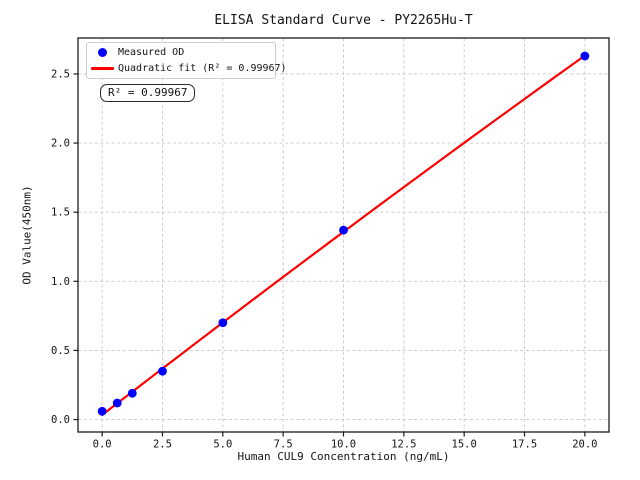  Describe the element at coordinates (343, 445) in the screenshot. I see `x-tick-label: 10.0` at that location.